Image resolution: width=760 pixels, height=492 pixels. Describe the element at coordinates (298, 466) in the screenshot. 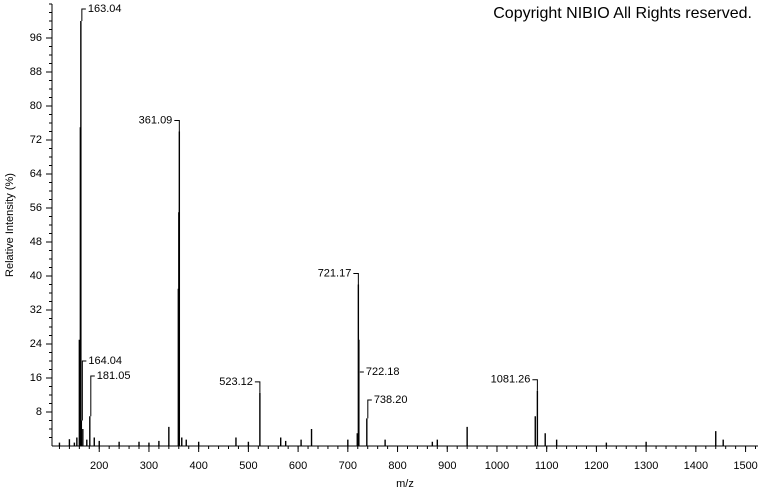

I see `x-tick-label: 600` at that location.